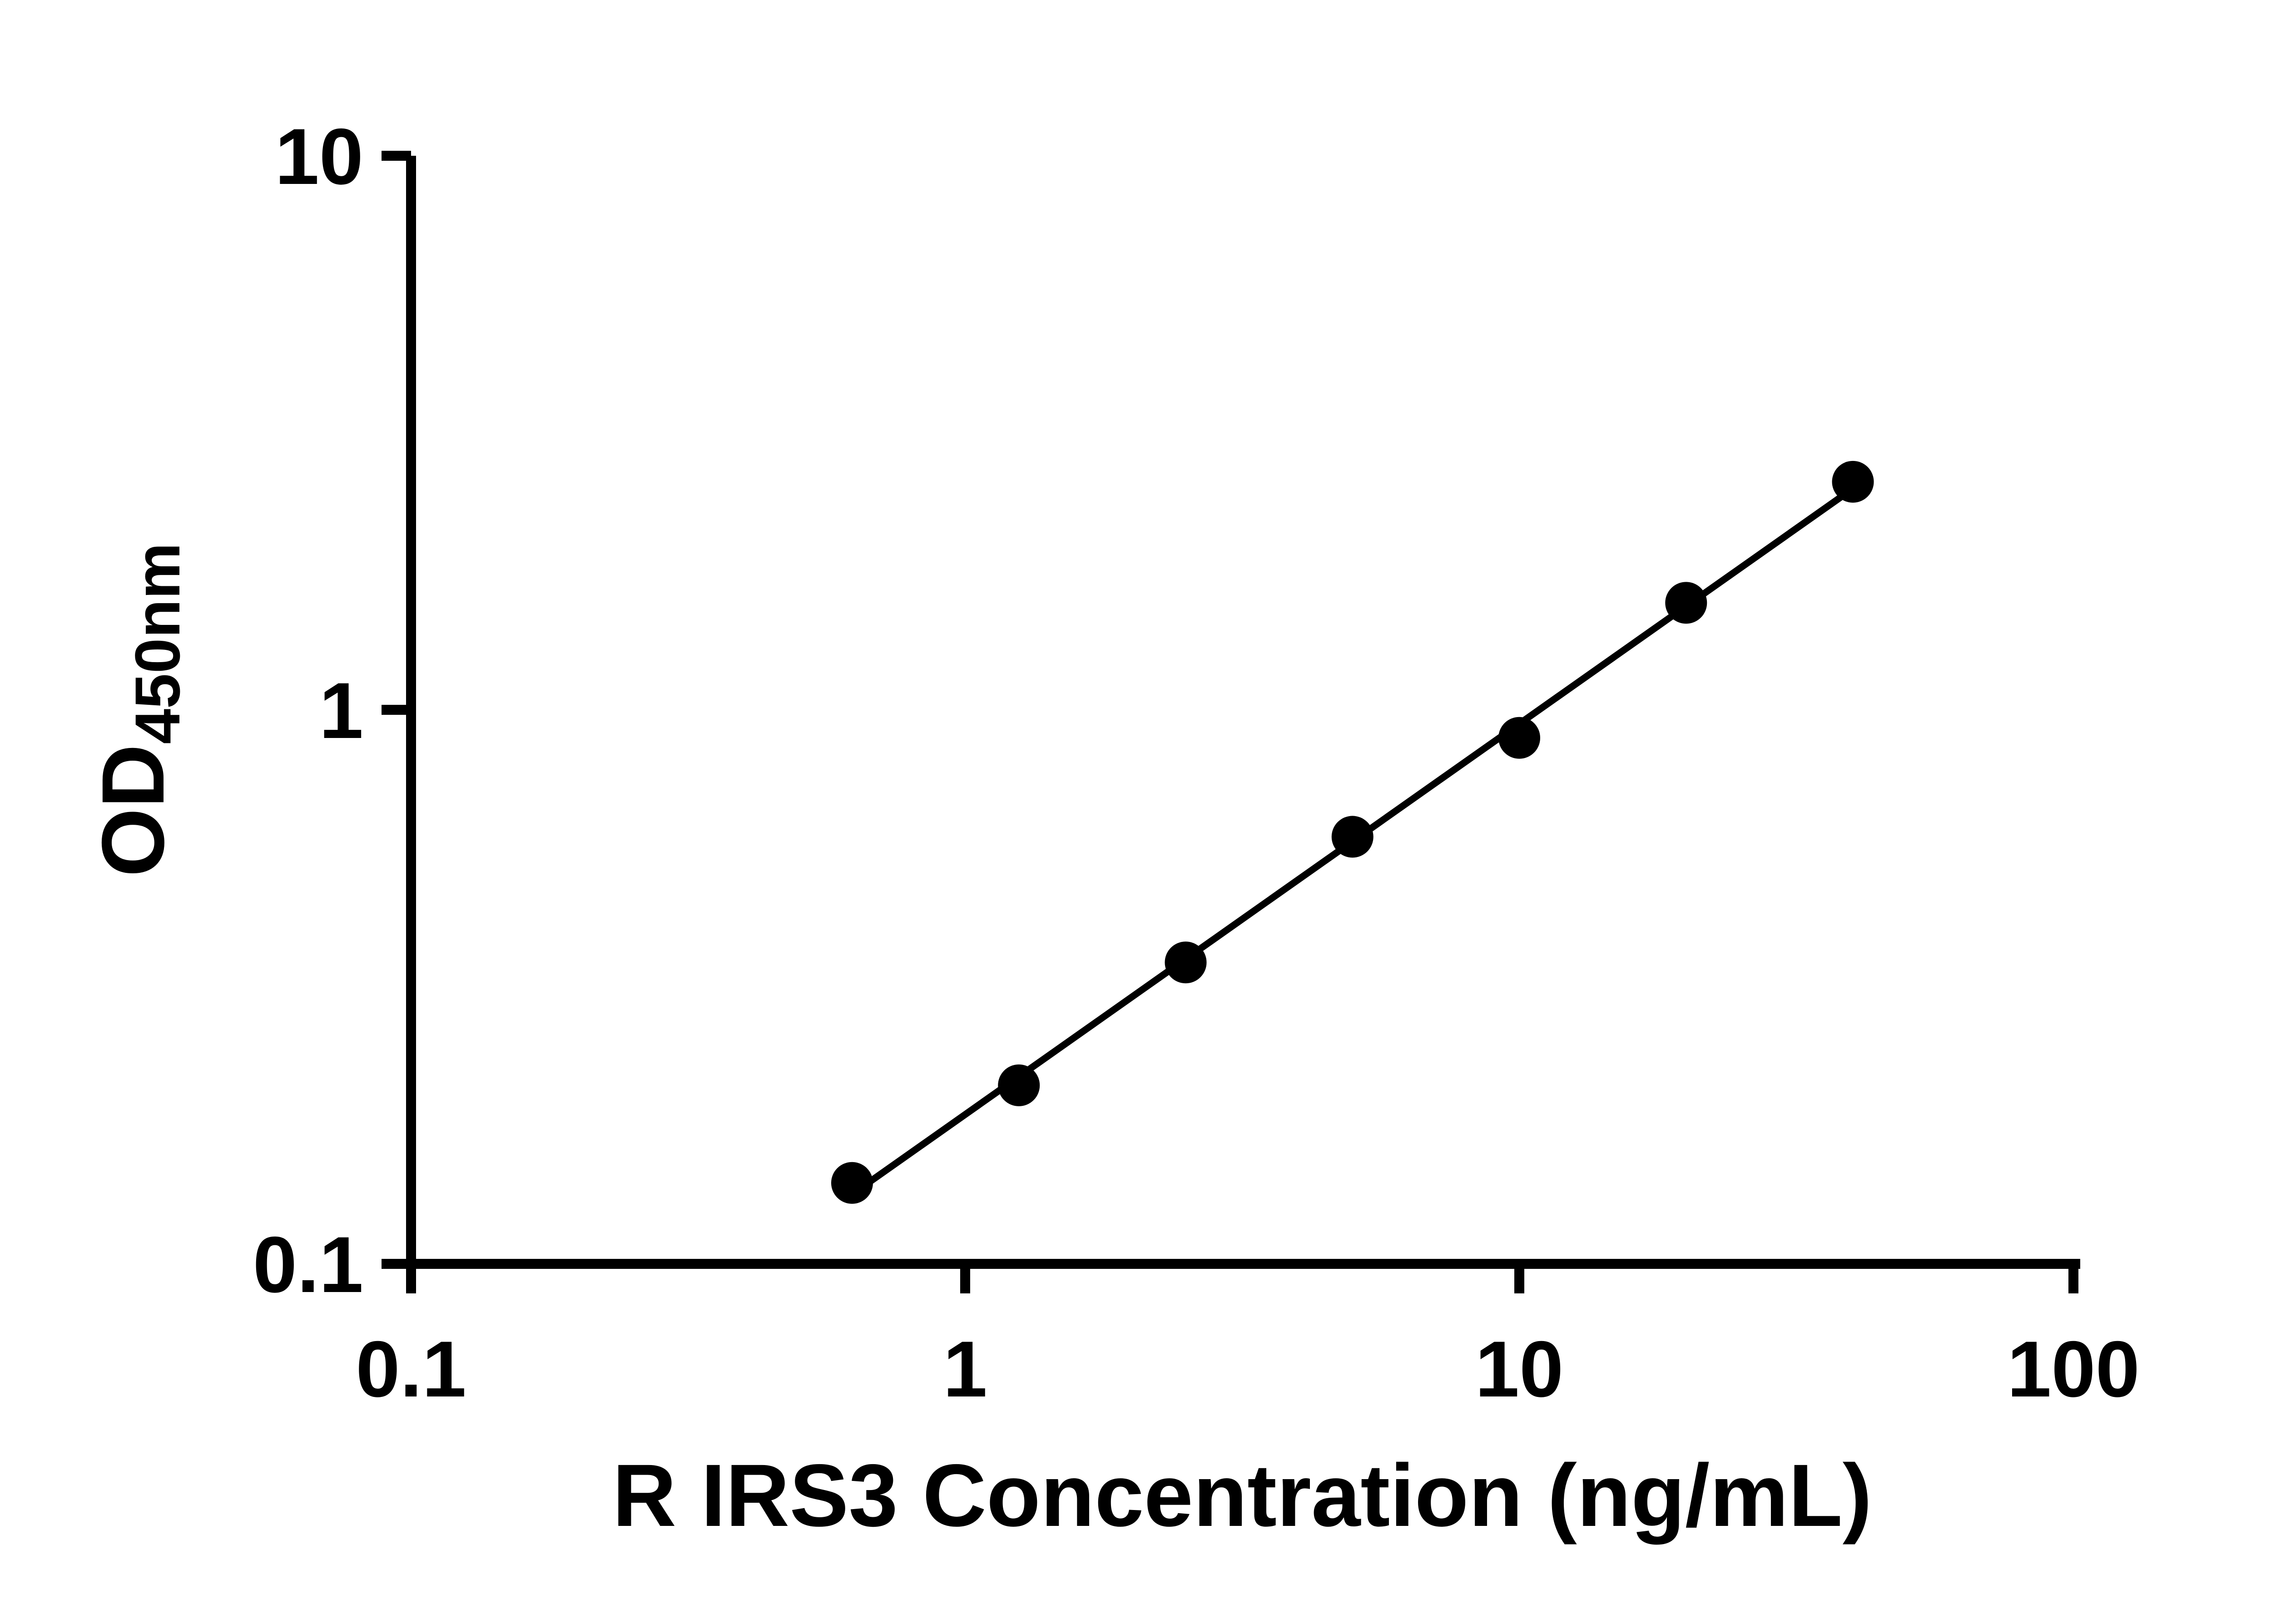  I want to click on x-tick-label: 1, so click(965, 1369).